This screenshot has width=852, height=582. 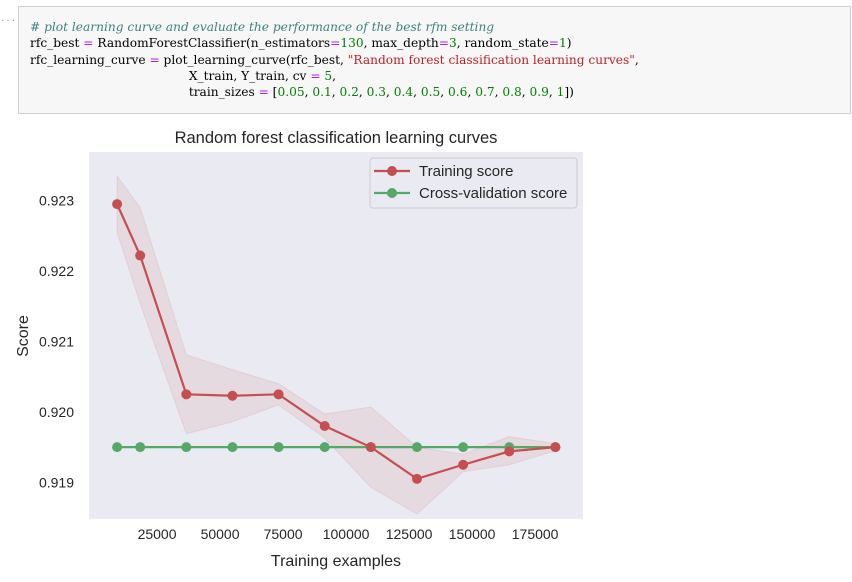 I want to click on code-token: rfc_learning_curve, so click(x=90, y=59).